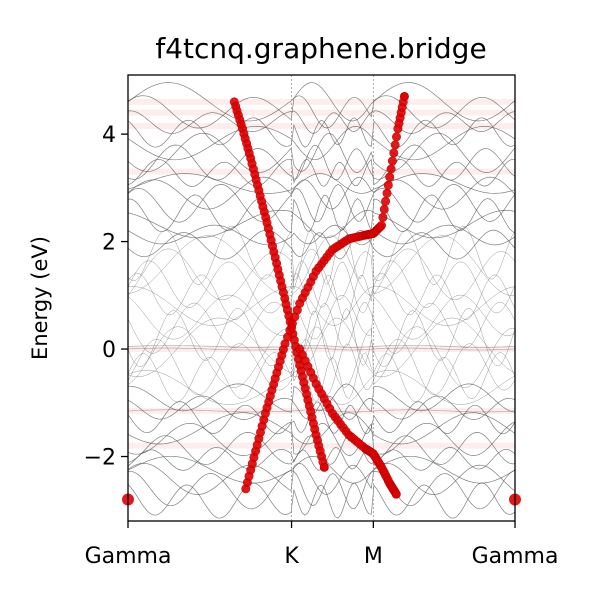  I want to click on y-axis: −2 0 2 4, so click(106, 297).